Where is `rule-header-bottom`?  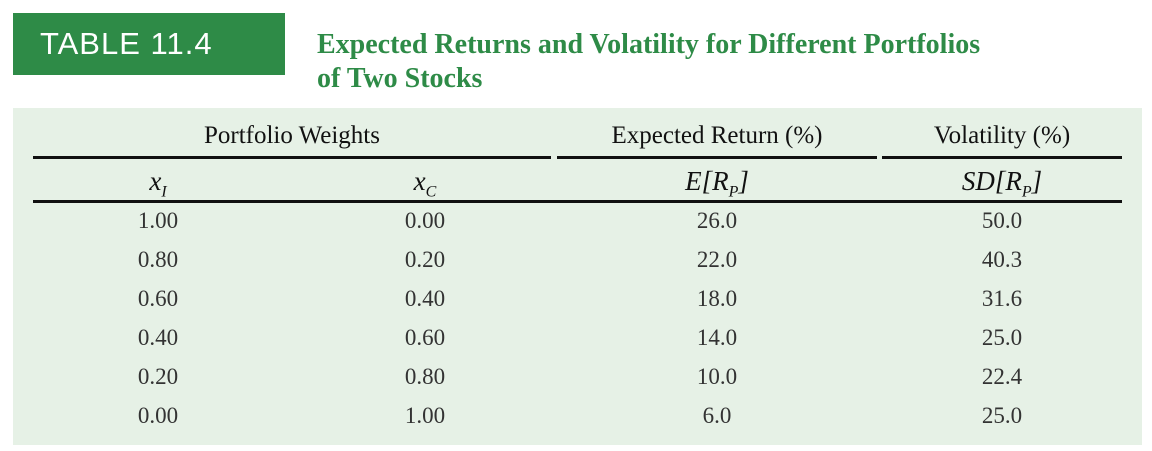
rule-header-bottom is located at coordinates (577, 201).